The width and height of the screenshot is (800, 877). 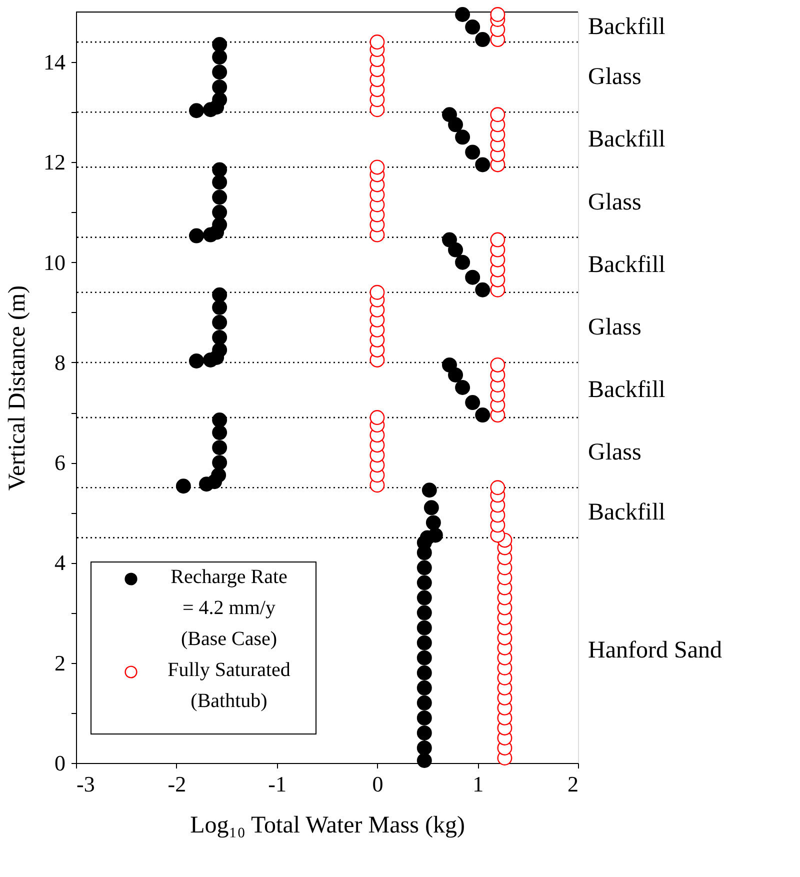 I want to click on x-tick-label: -3, so click(x=85, y=784).